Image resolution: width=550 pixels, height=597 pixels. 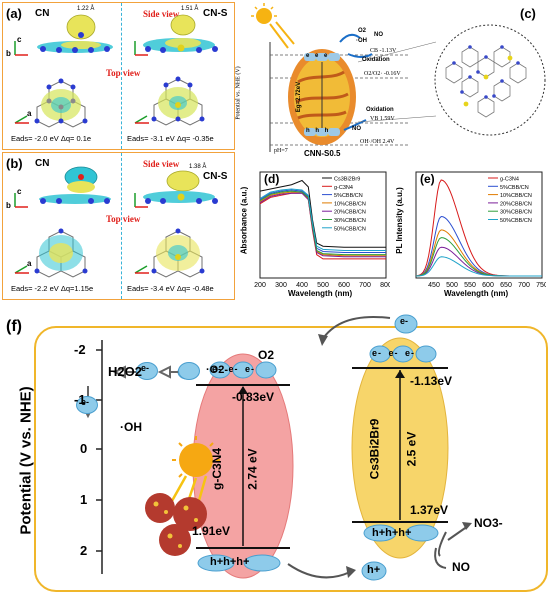 What do you see at coordinates (343, 188) in the screenshot?
I see `chart-d-legend-label: g-C3N4` at bounding box center [343, 188].